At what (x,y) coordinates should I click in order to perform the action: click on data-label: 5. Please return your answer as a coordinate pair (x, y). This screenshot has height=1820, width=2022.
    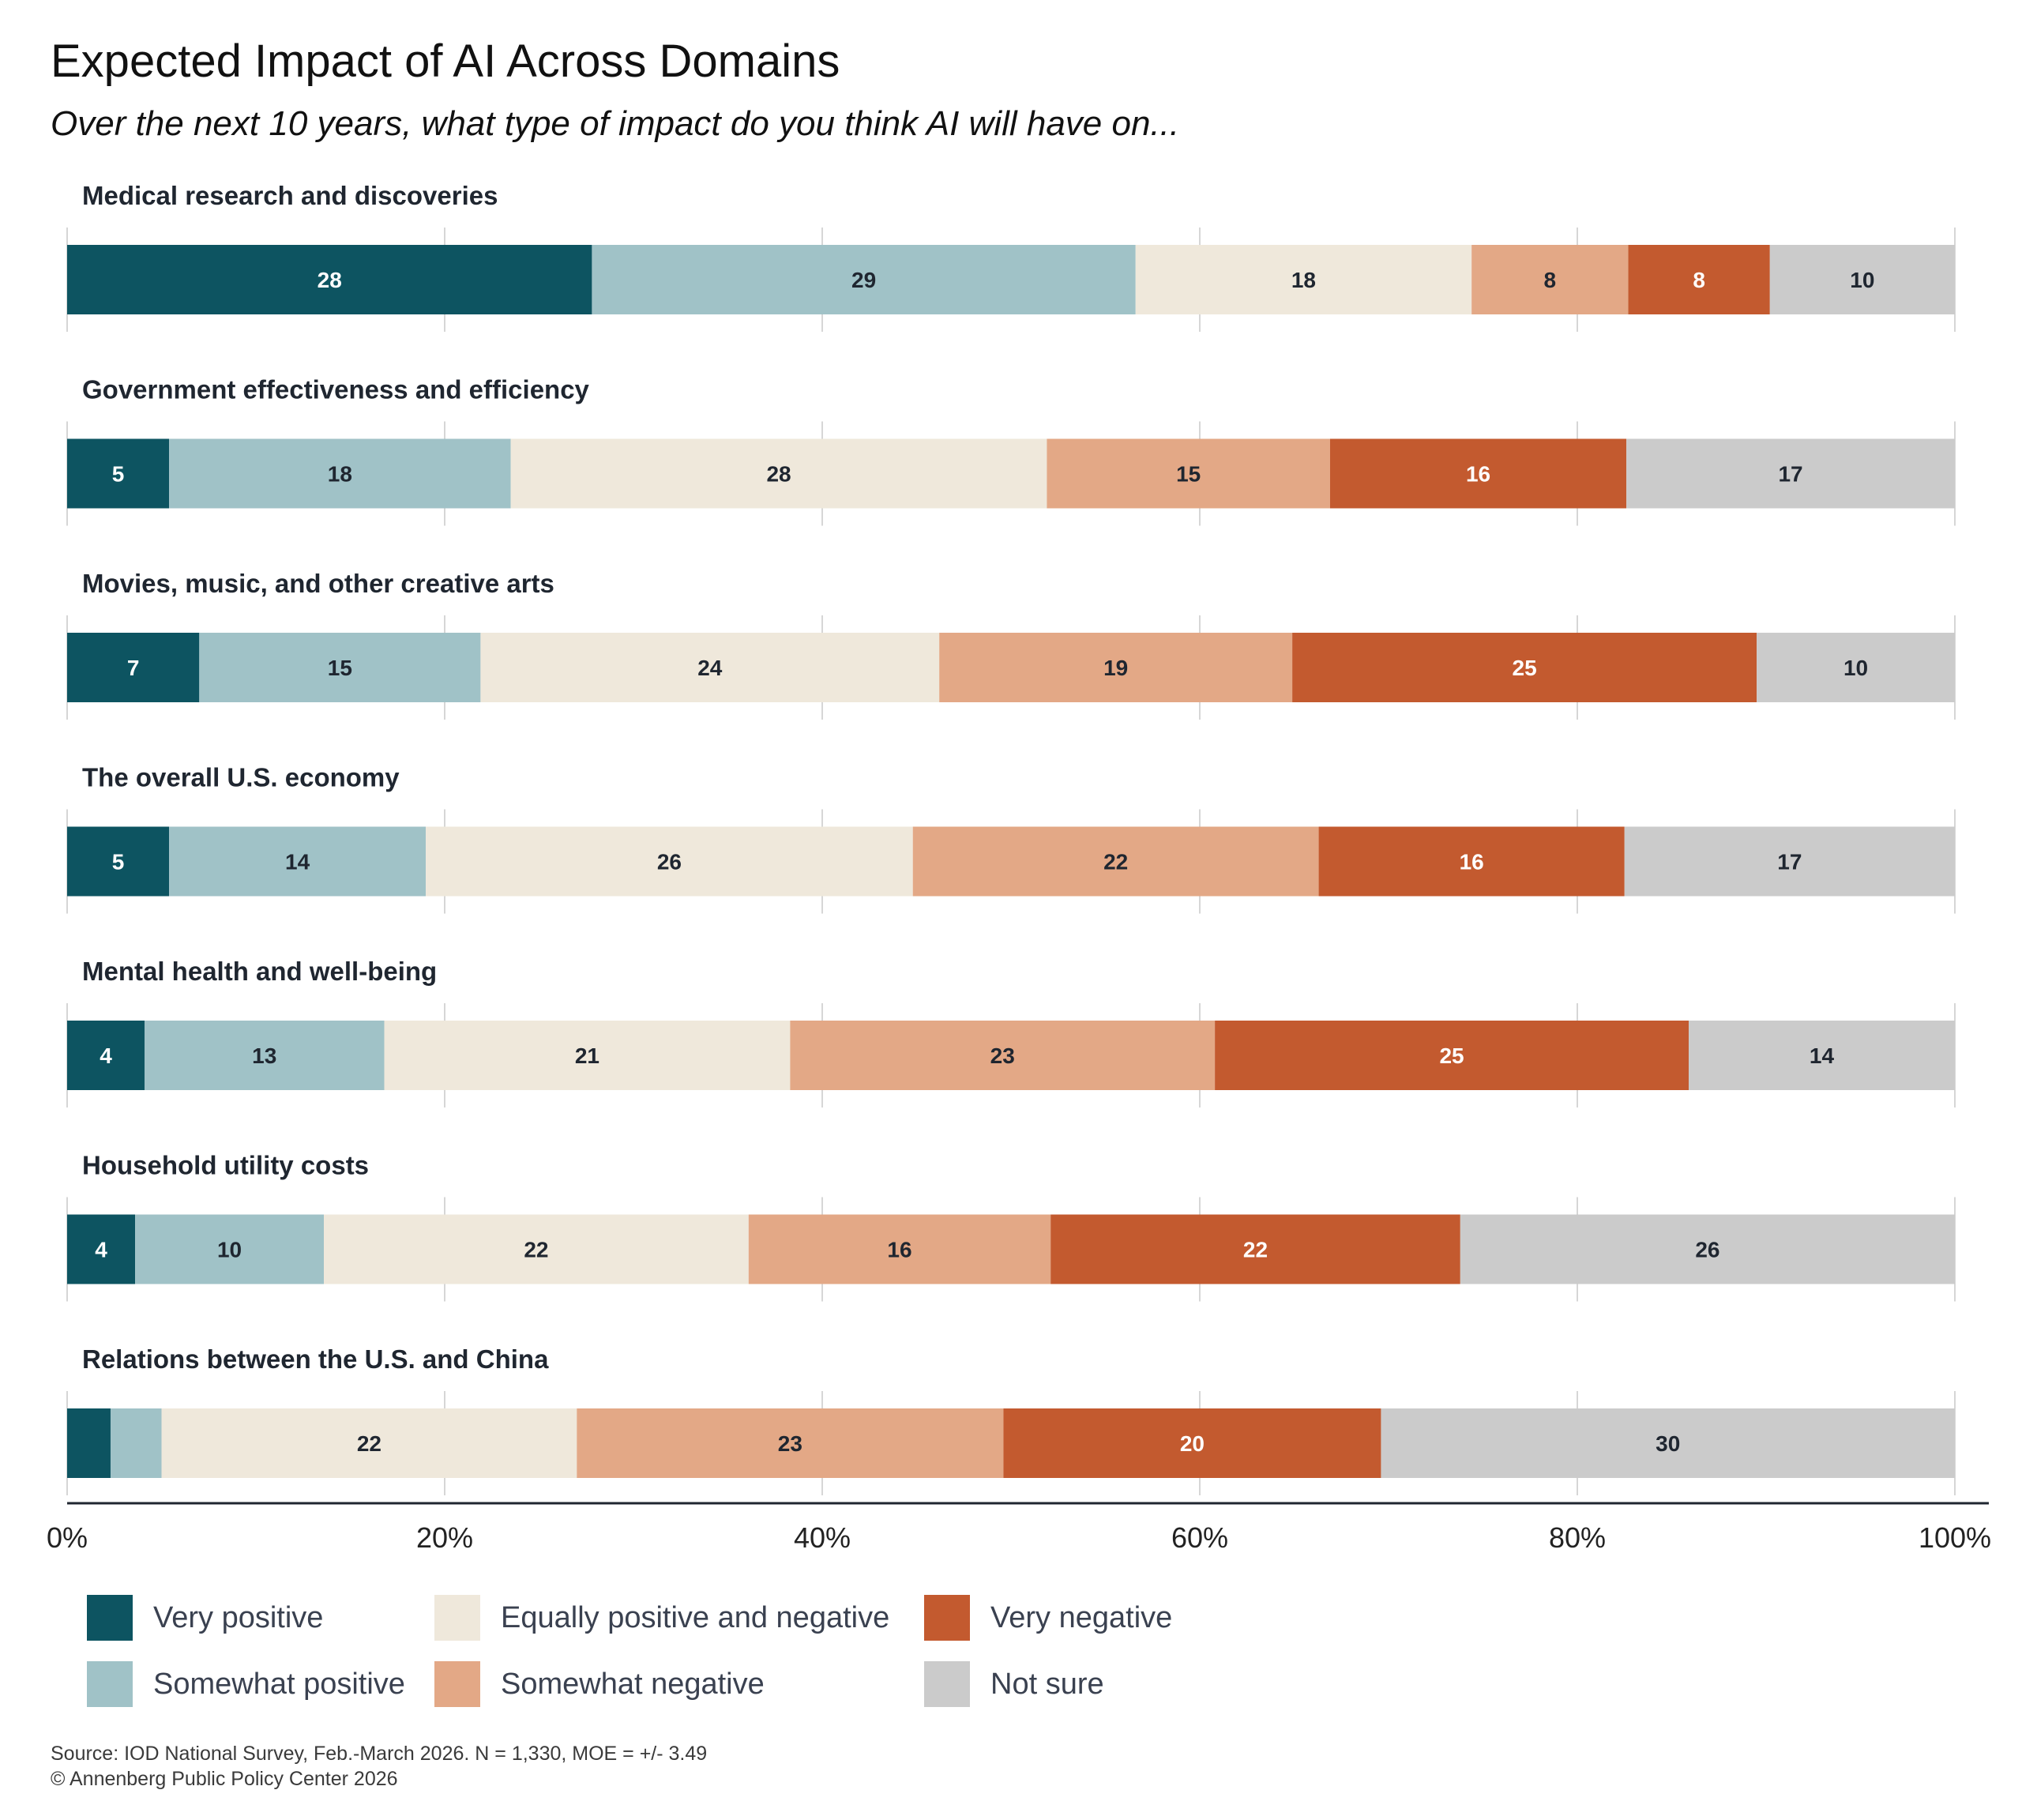
    Looking at the image, I should click on (118, 862).